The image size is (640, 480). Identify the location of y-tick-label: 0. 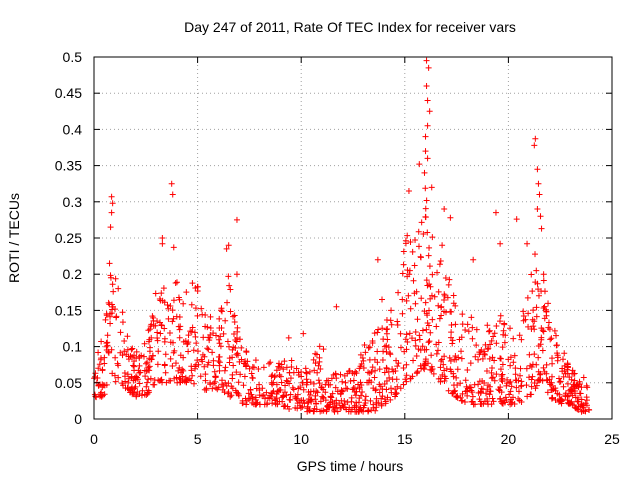
(78, 419).